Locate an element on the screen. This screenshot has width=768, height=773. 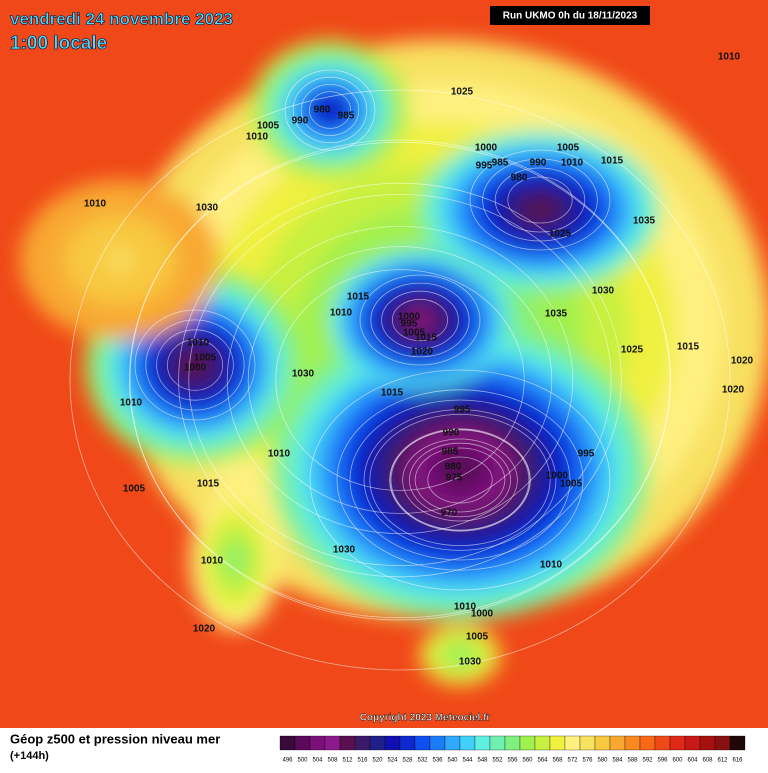
legend-label: 536 is located at coordinates (437, 761).